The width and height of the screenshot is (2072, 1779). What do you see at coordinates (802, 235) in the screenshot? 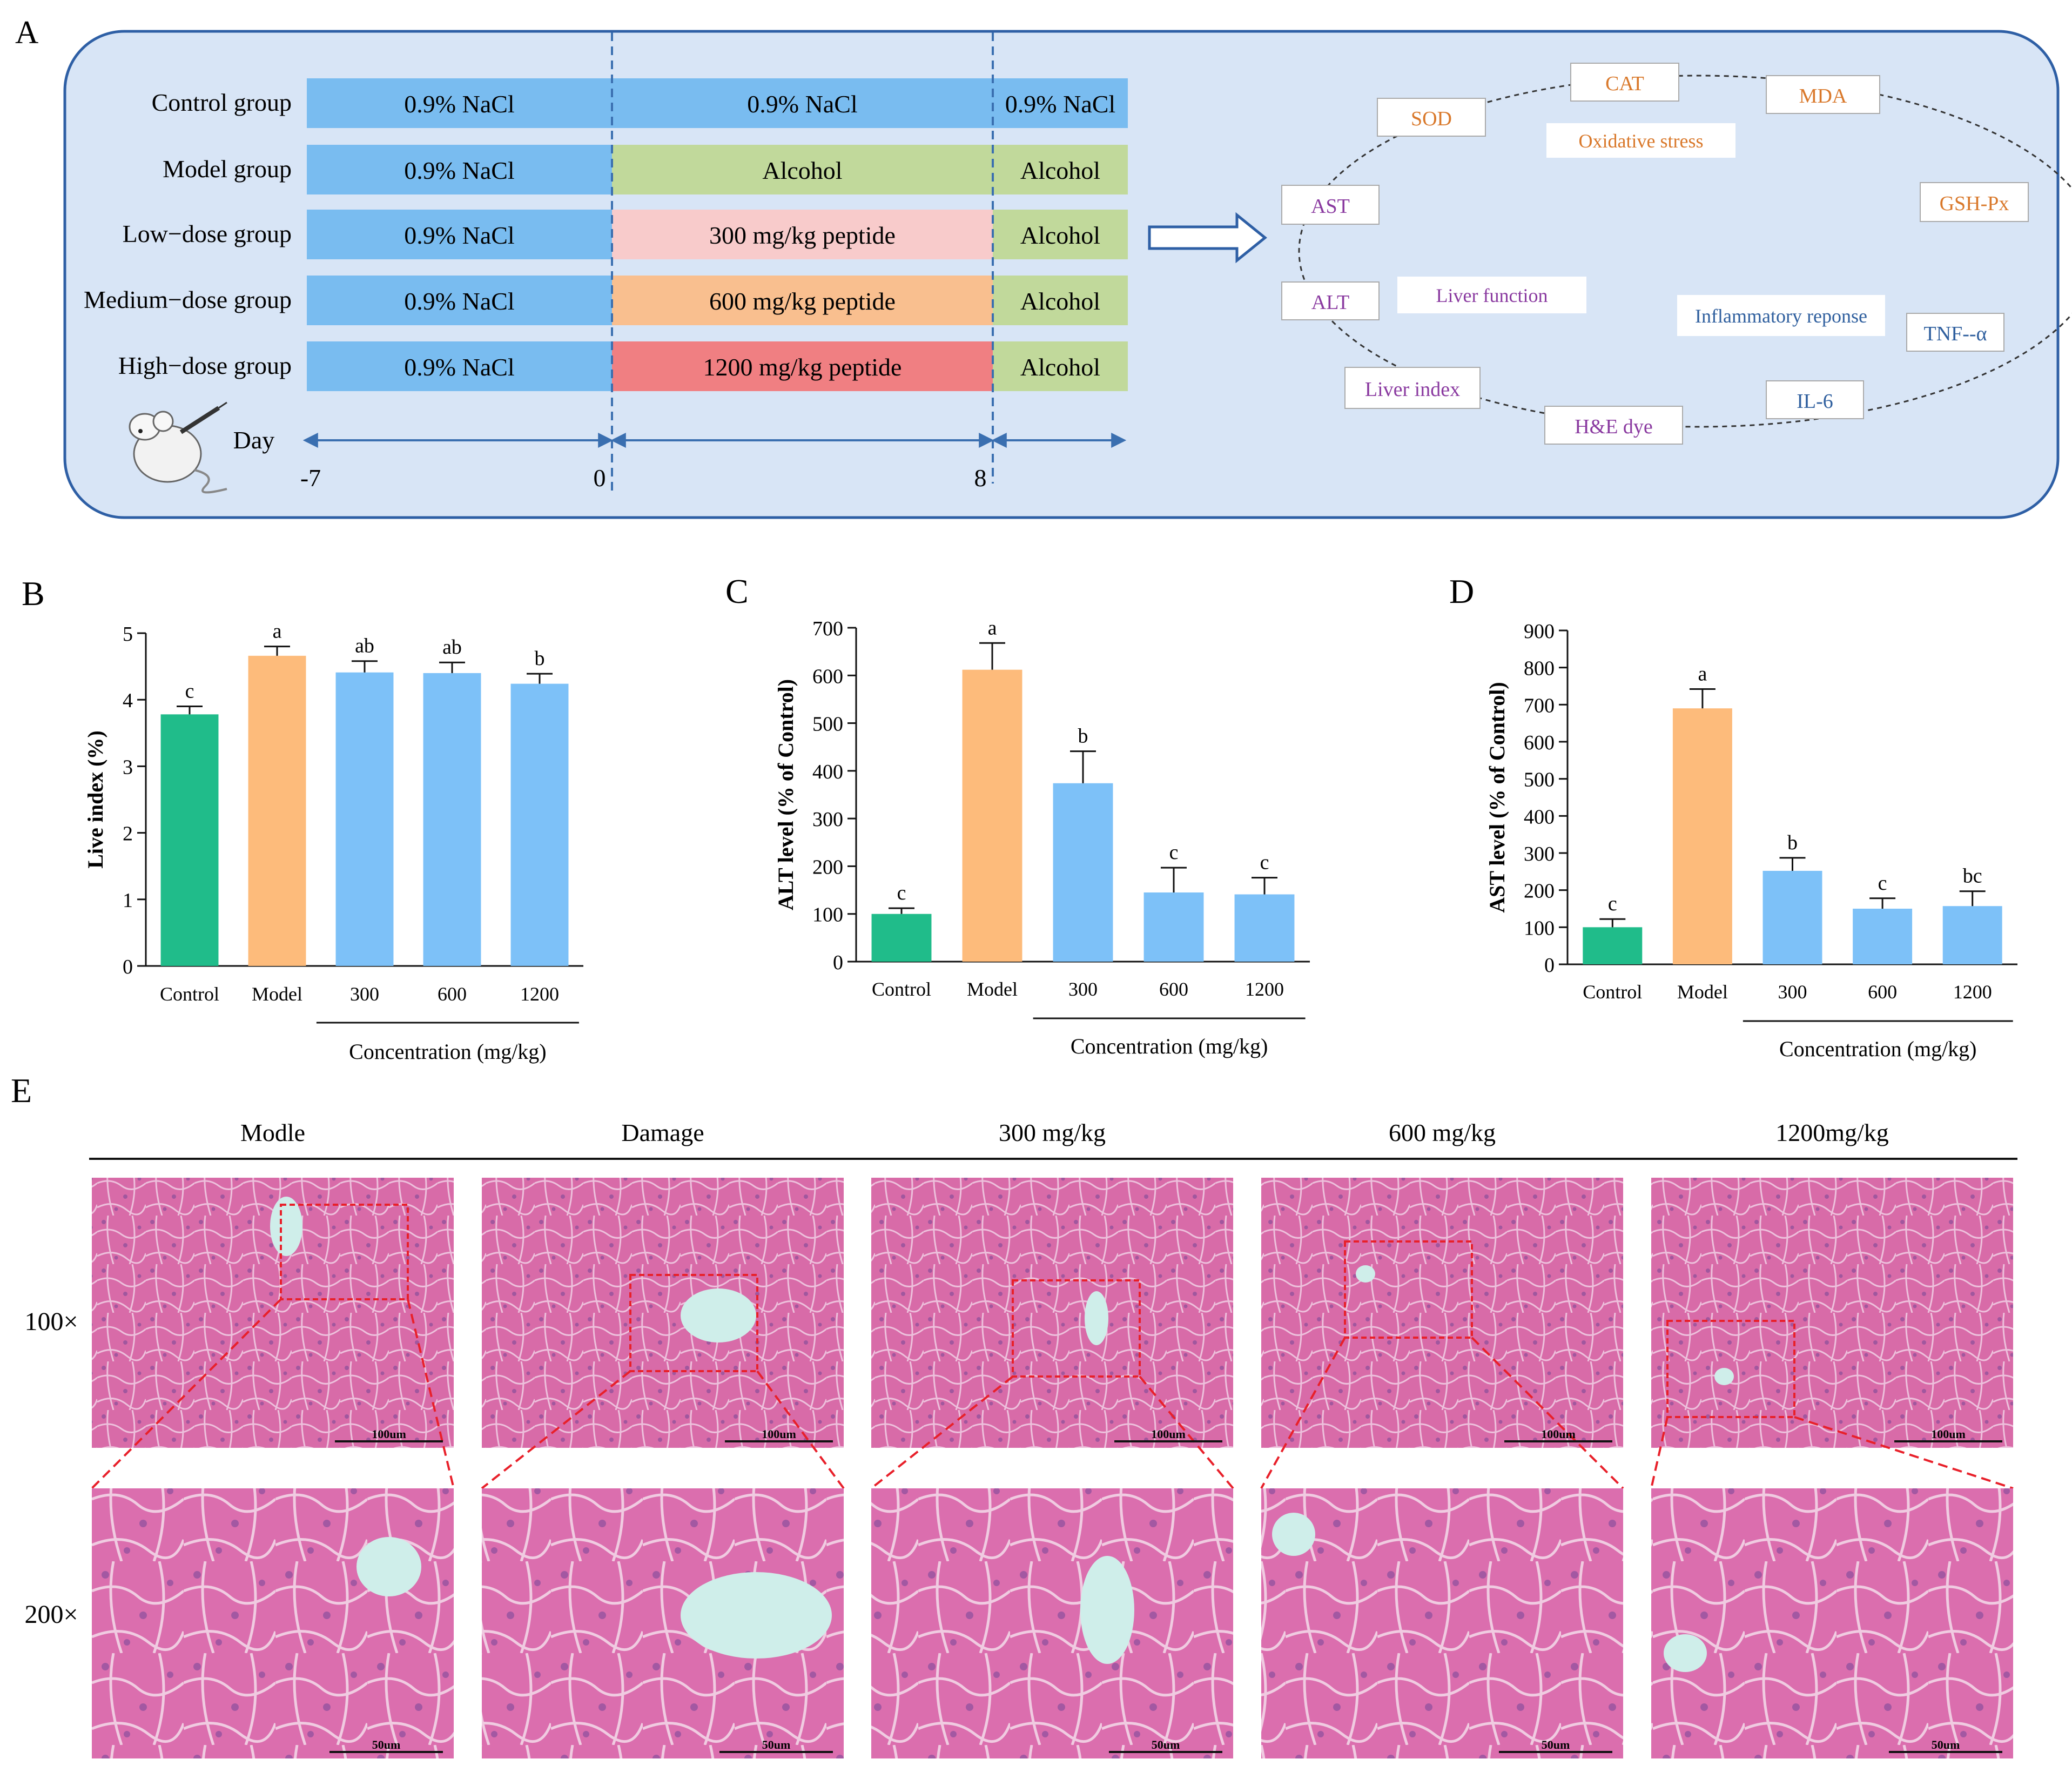
I see `phase-label: 300 mg/kg peptide` at bounding box center [802, 235].